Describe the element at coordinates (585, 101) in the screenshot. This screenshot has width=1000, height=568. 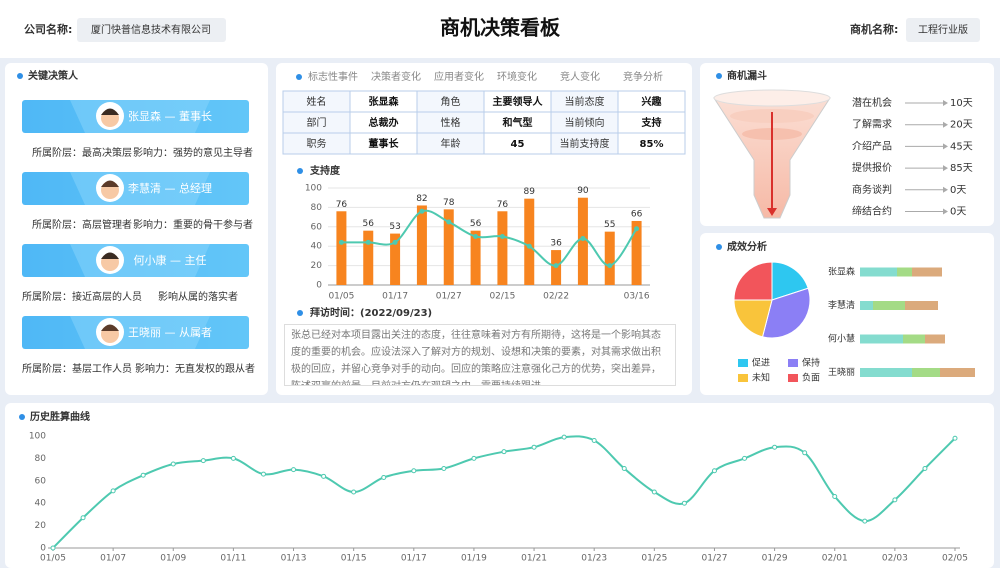
I see `table-text: 当前态度` at that location.